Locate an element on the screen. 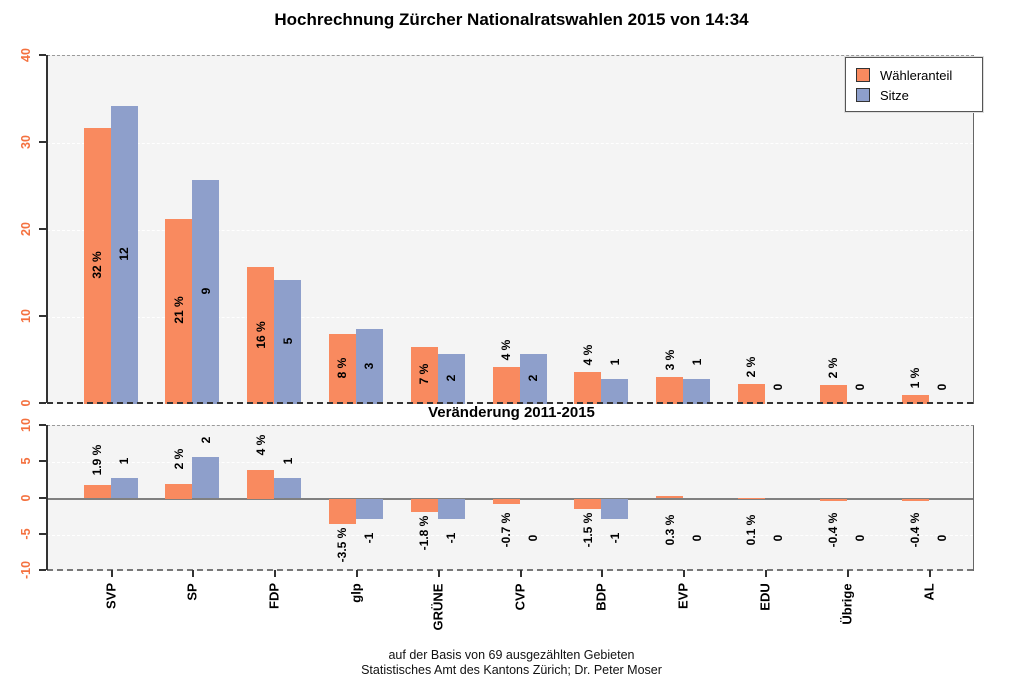  bottom-chart-baseline is located at coordinates (510, 570).